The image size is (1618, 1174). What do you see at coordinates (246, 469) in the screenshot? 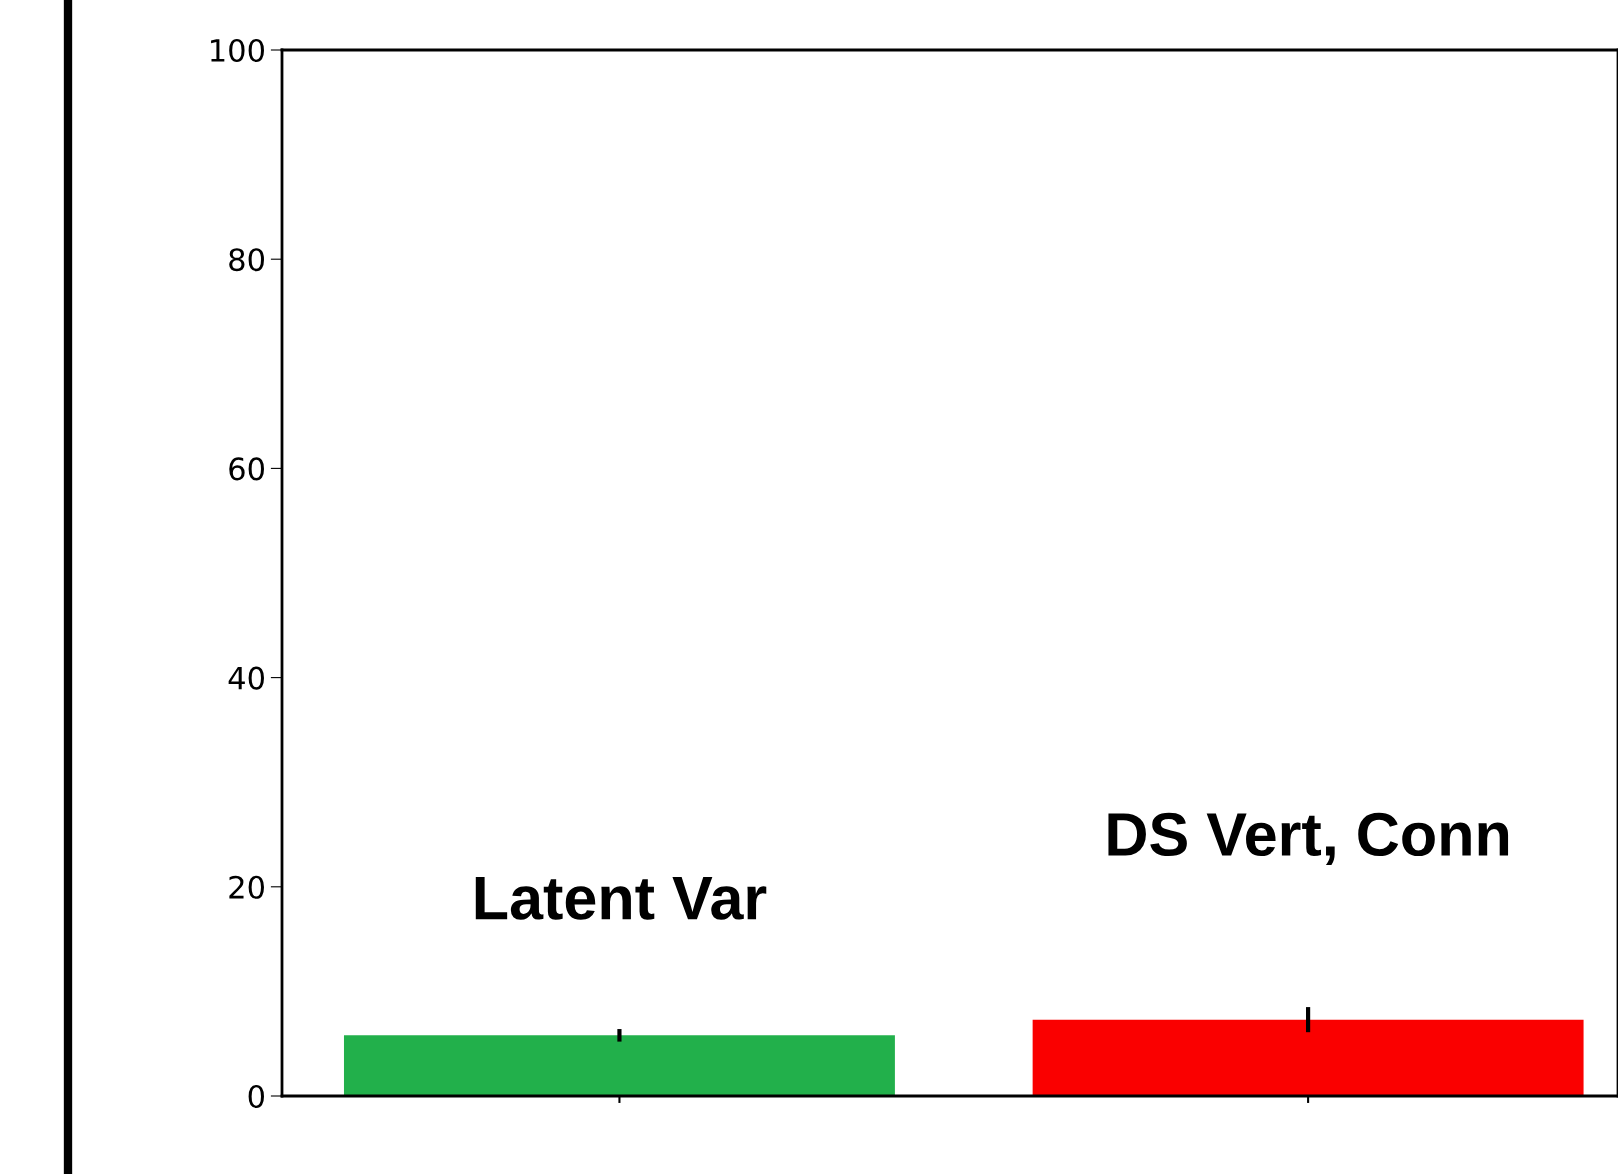
I see `y-tick-label: 60` at bounding box center [246, 469].